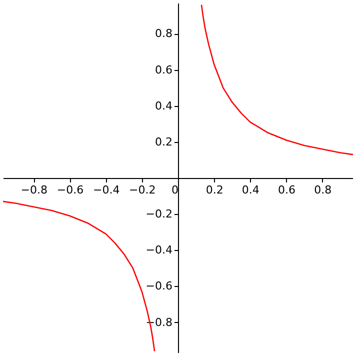 Image resolution: width=355 pixels, height=355 pixels. What do you see at coordinates (323, 190) in the screenshot?
I see `x-tick-label: 0.8` at bounding box center [323, 190].